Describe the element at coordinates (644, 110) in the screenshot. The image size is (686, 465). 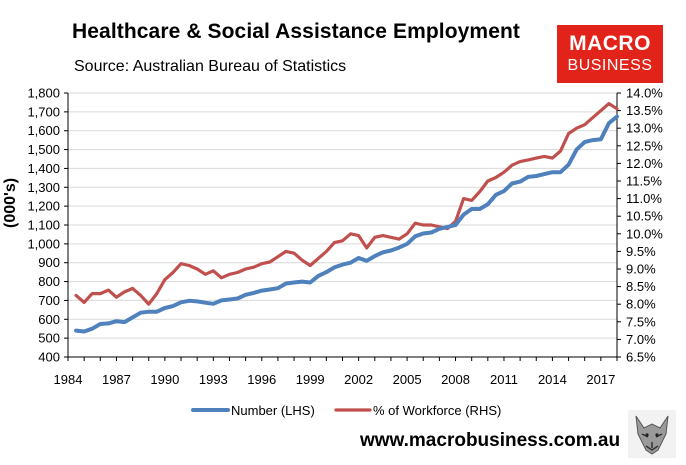
I see `y-right-tick-label: 13.5%` at that location.